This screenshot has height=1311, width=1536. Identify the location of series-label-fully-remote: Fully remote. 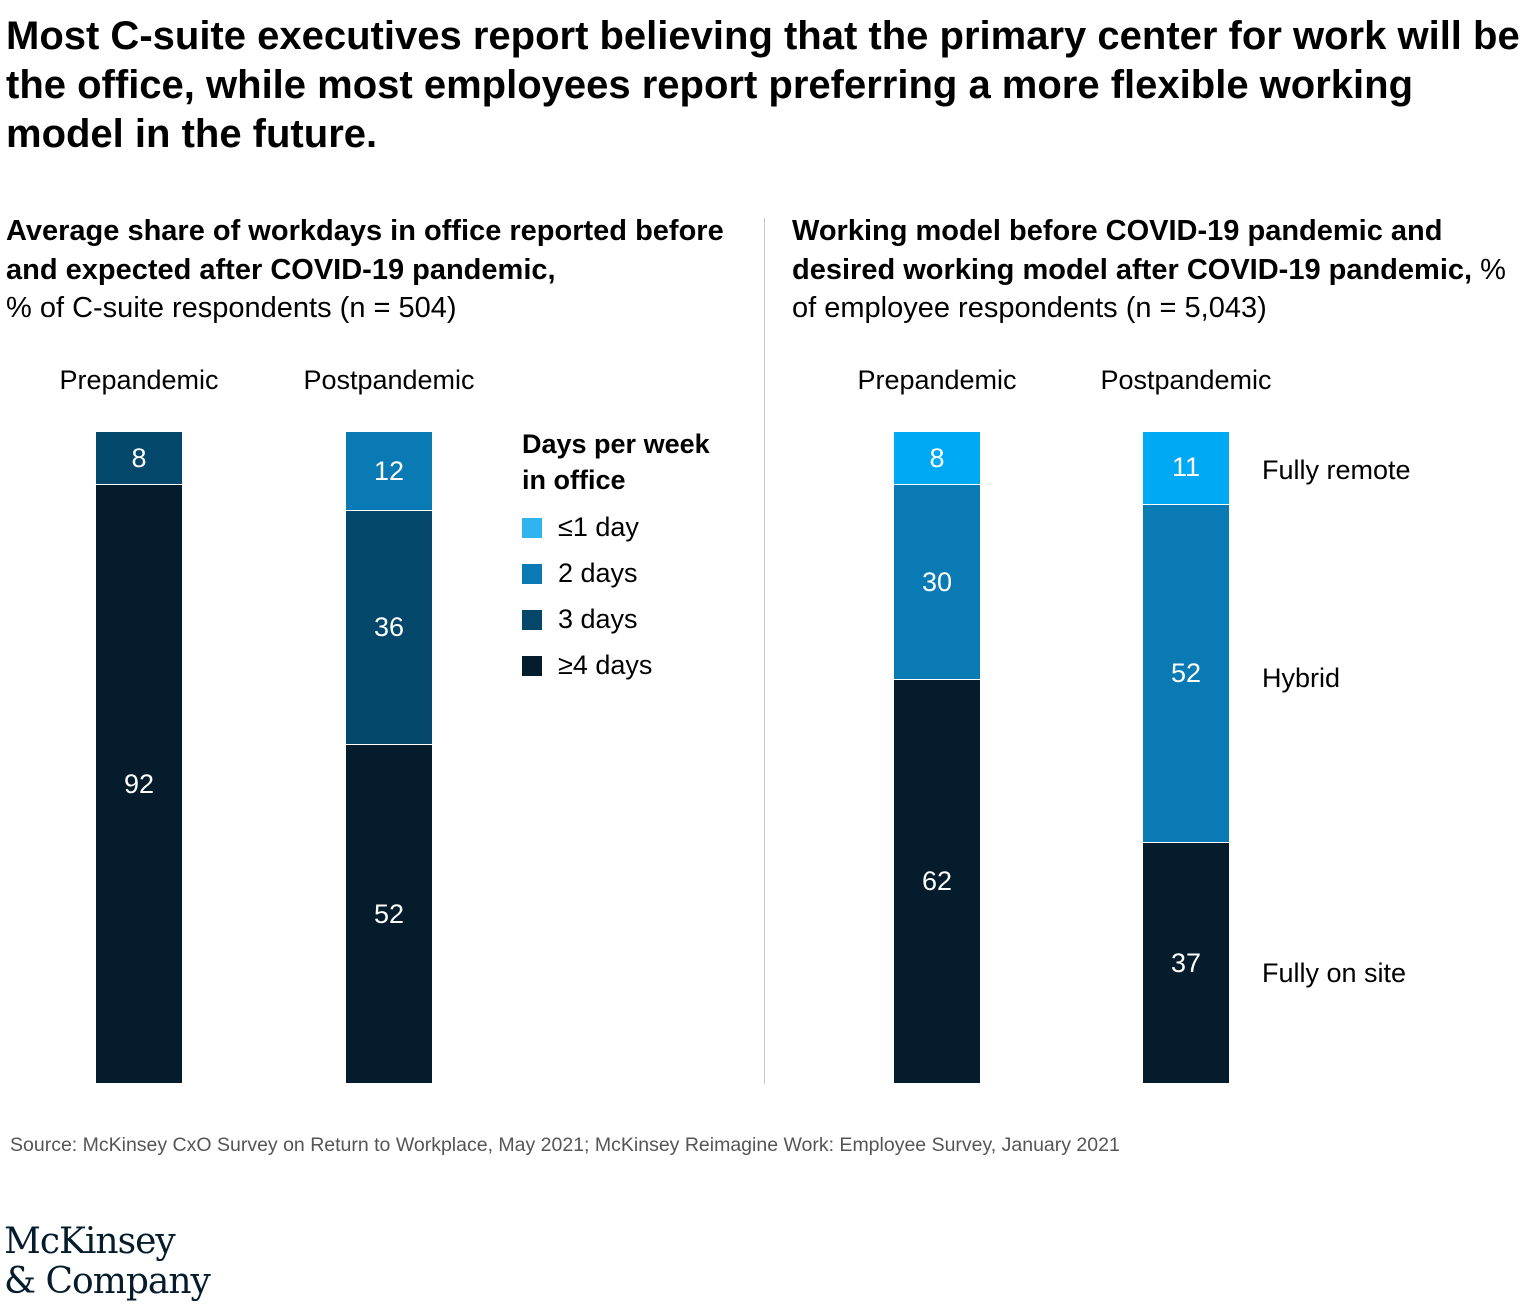
(1336, 470).